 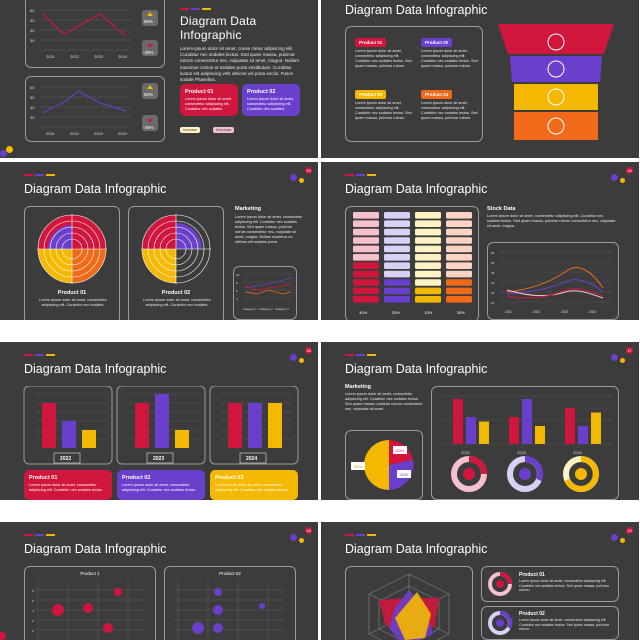 What do you see at coordinates (581, 474) in the screenshot?
I see `coin-icon` at bounding box center [581, 474].